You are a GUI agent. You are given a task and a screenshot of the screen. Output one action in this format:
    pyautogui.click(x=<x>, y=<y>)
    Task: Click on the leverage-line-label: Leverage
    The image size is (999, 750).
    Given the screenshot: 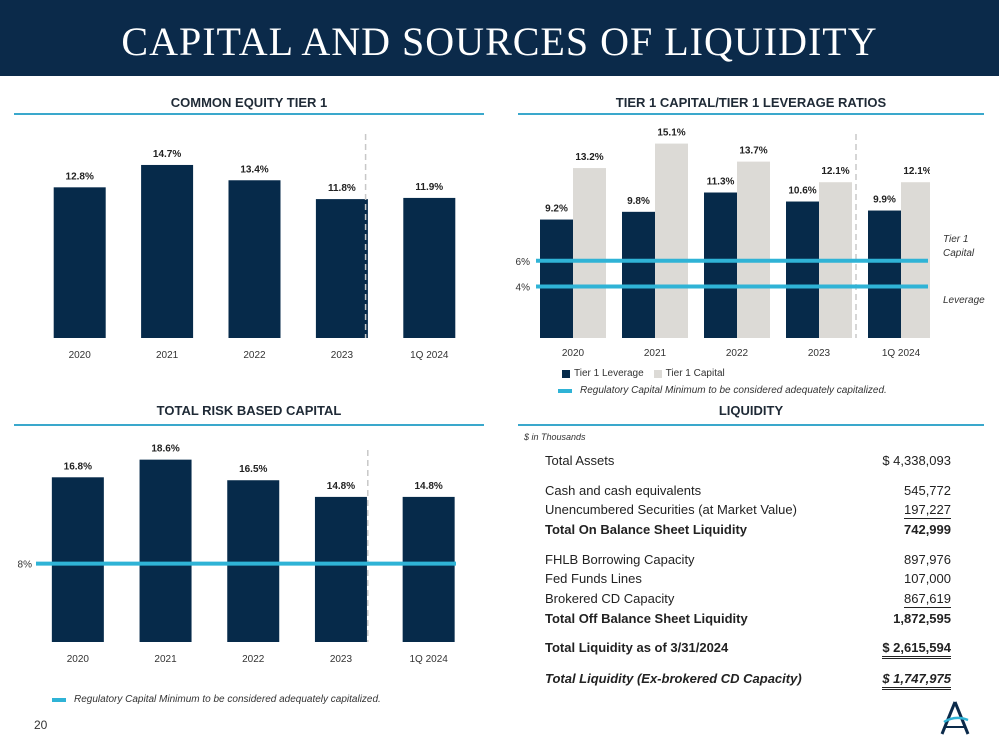 What is the action you would take?
    pyautogui.click(x=964, y=300)
    